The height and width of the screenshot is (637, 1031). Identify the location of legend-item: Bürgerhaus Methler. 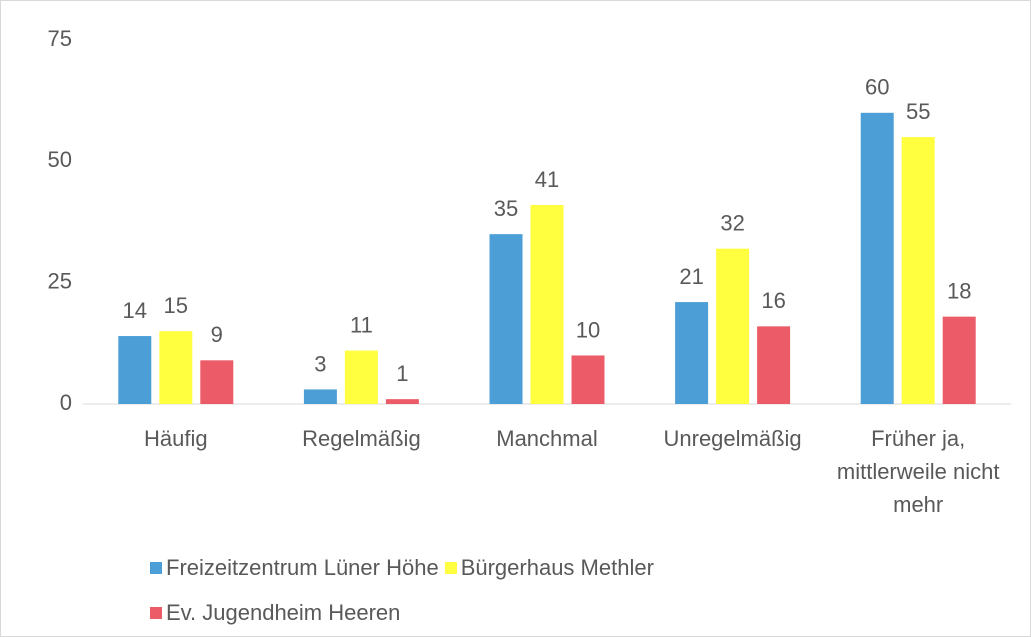
(549, 567).